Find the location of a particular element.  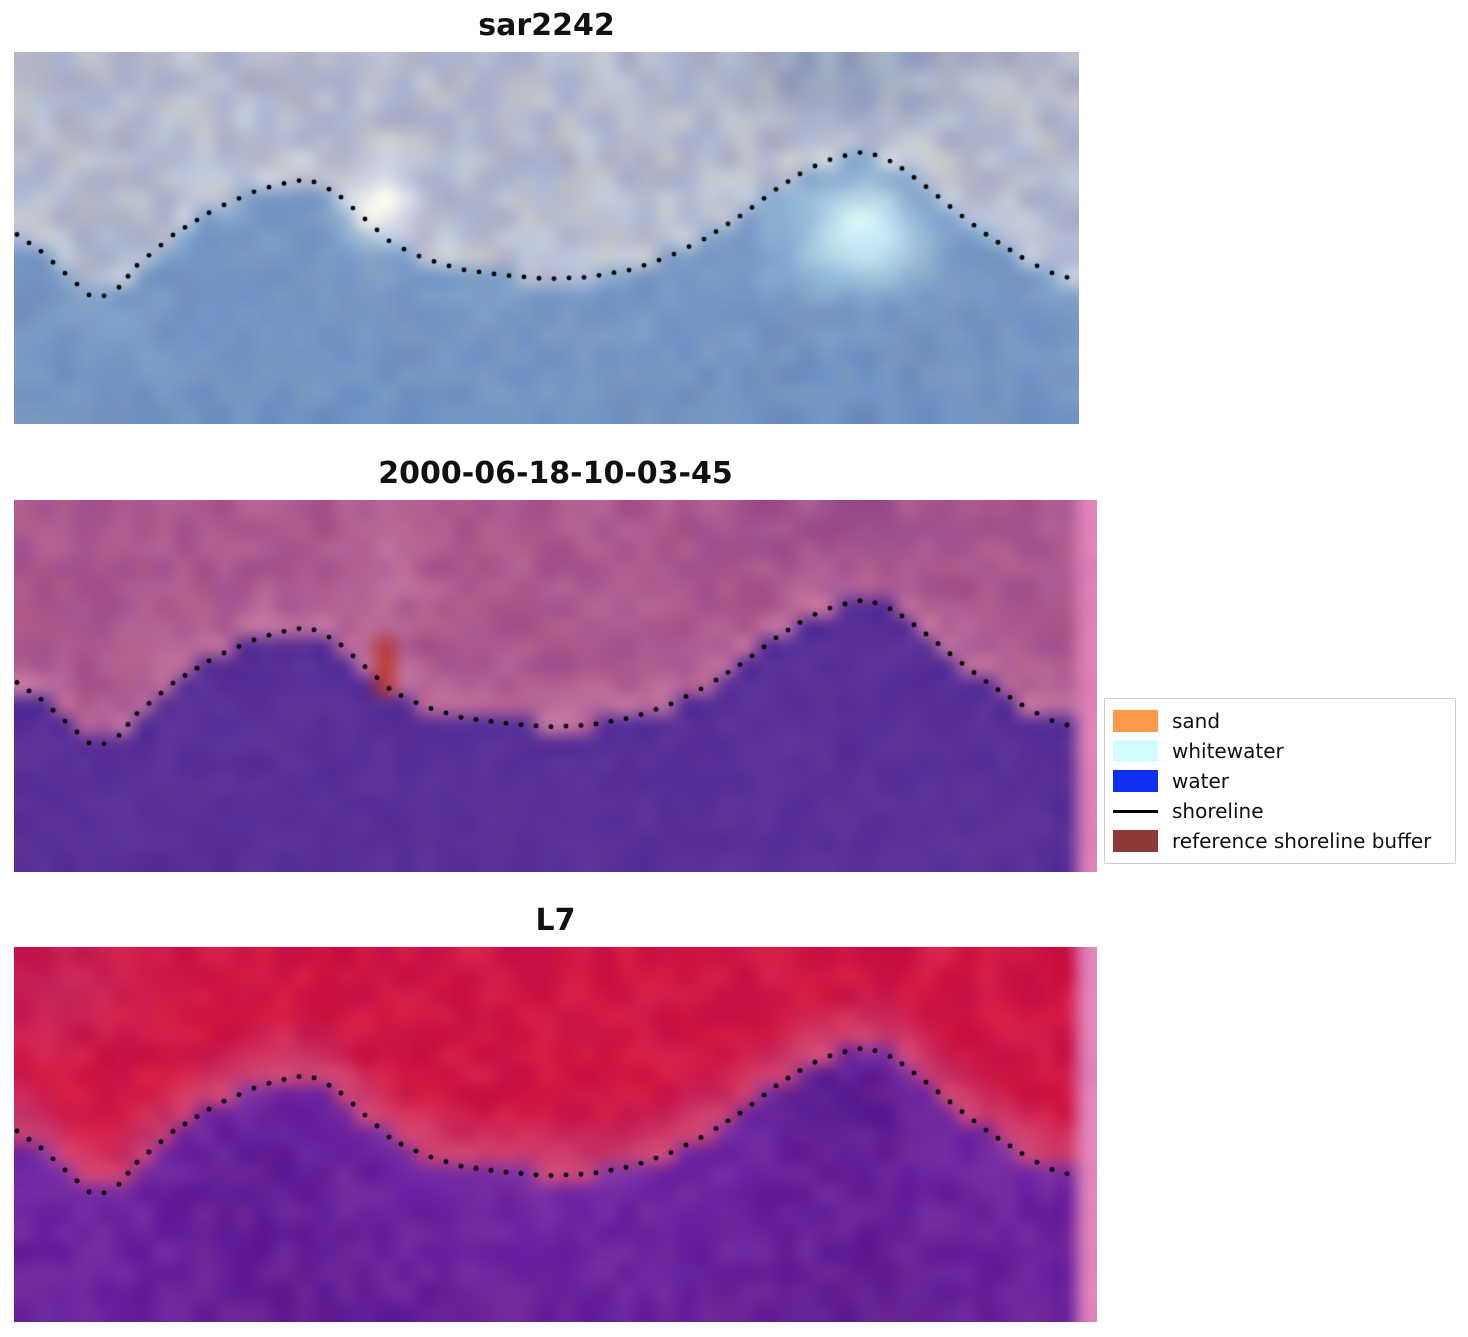

legend-entry-whitewater: whitewater is located at coordinates (1279, 751).